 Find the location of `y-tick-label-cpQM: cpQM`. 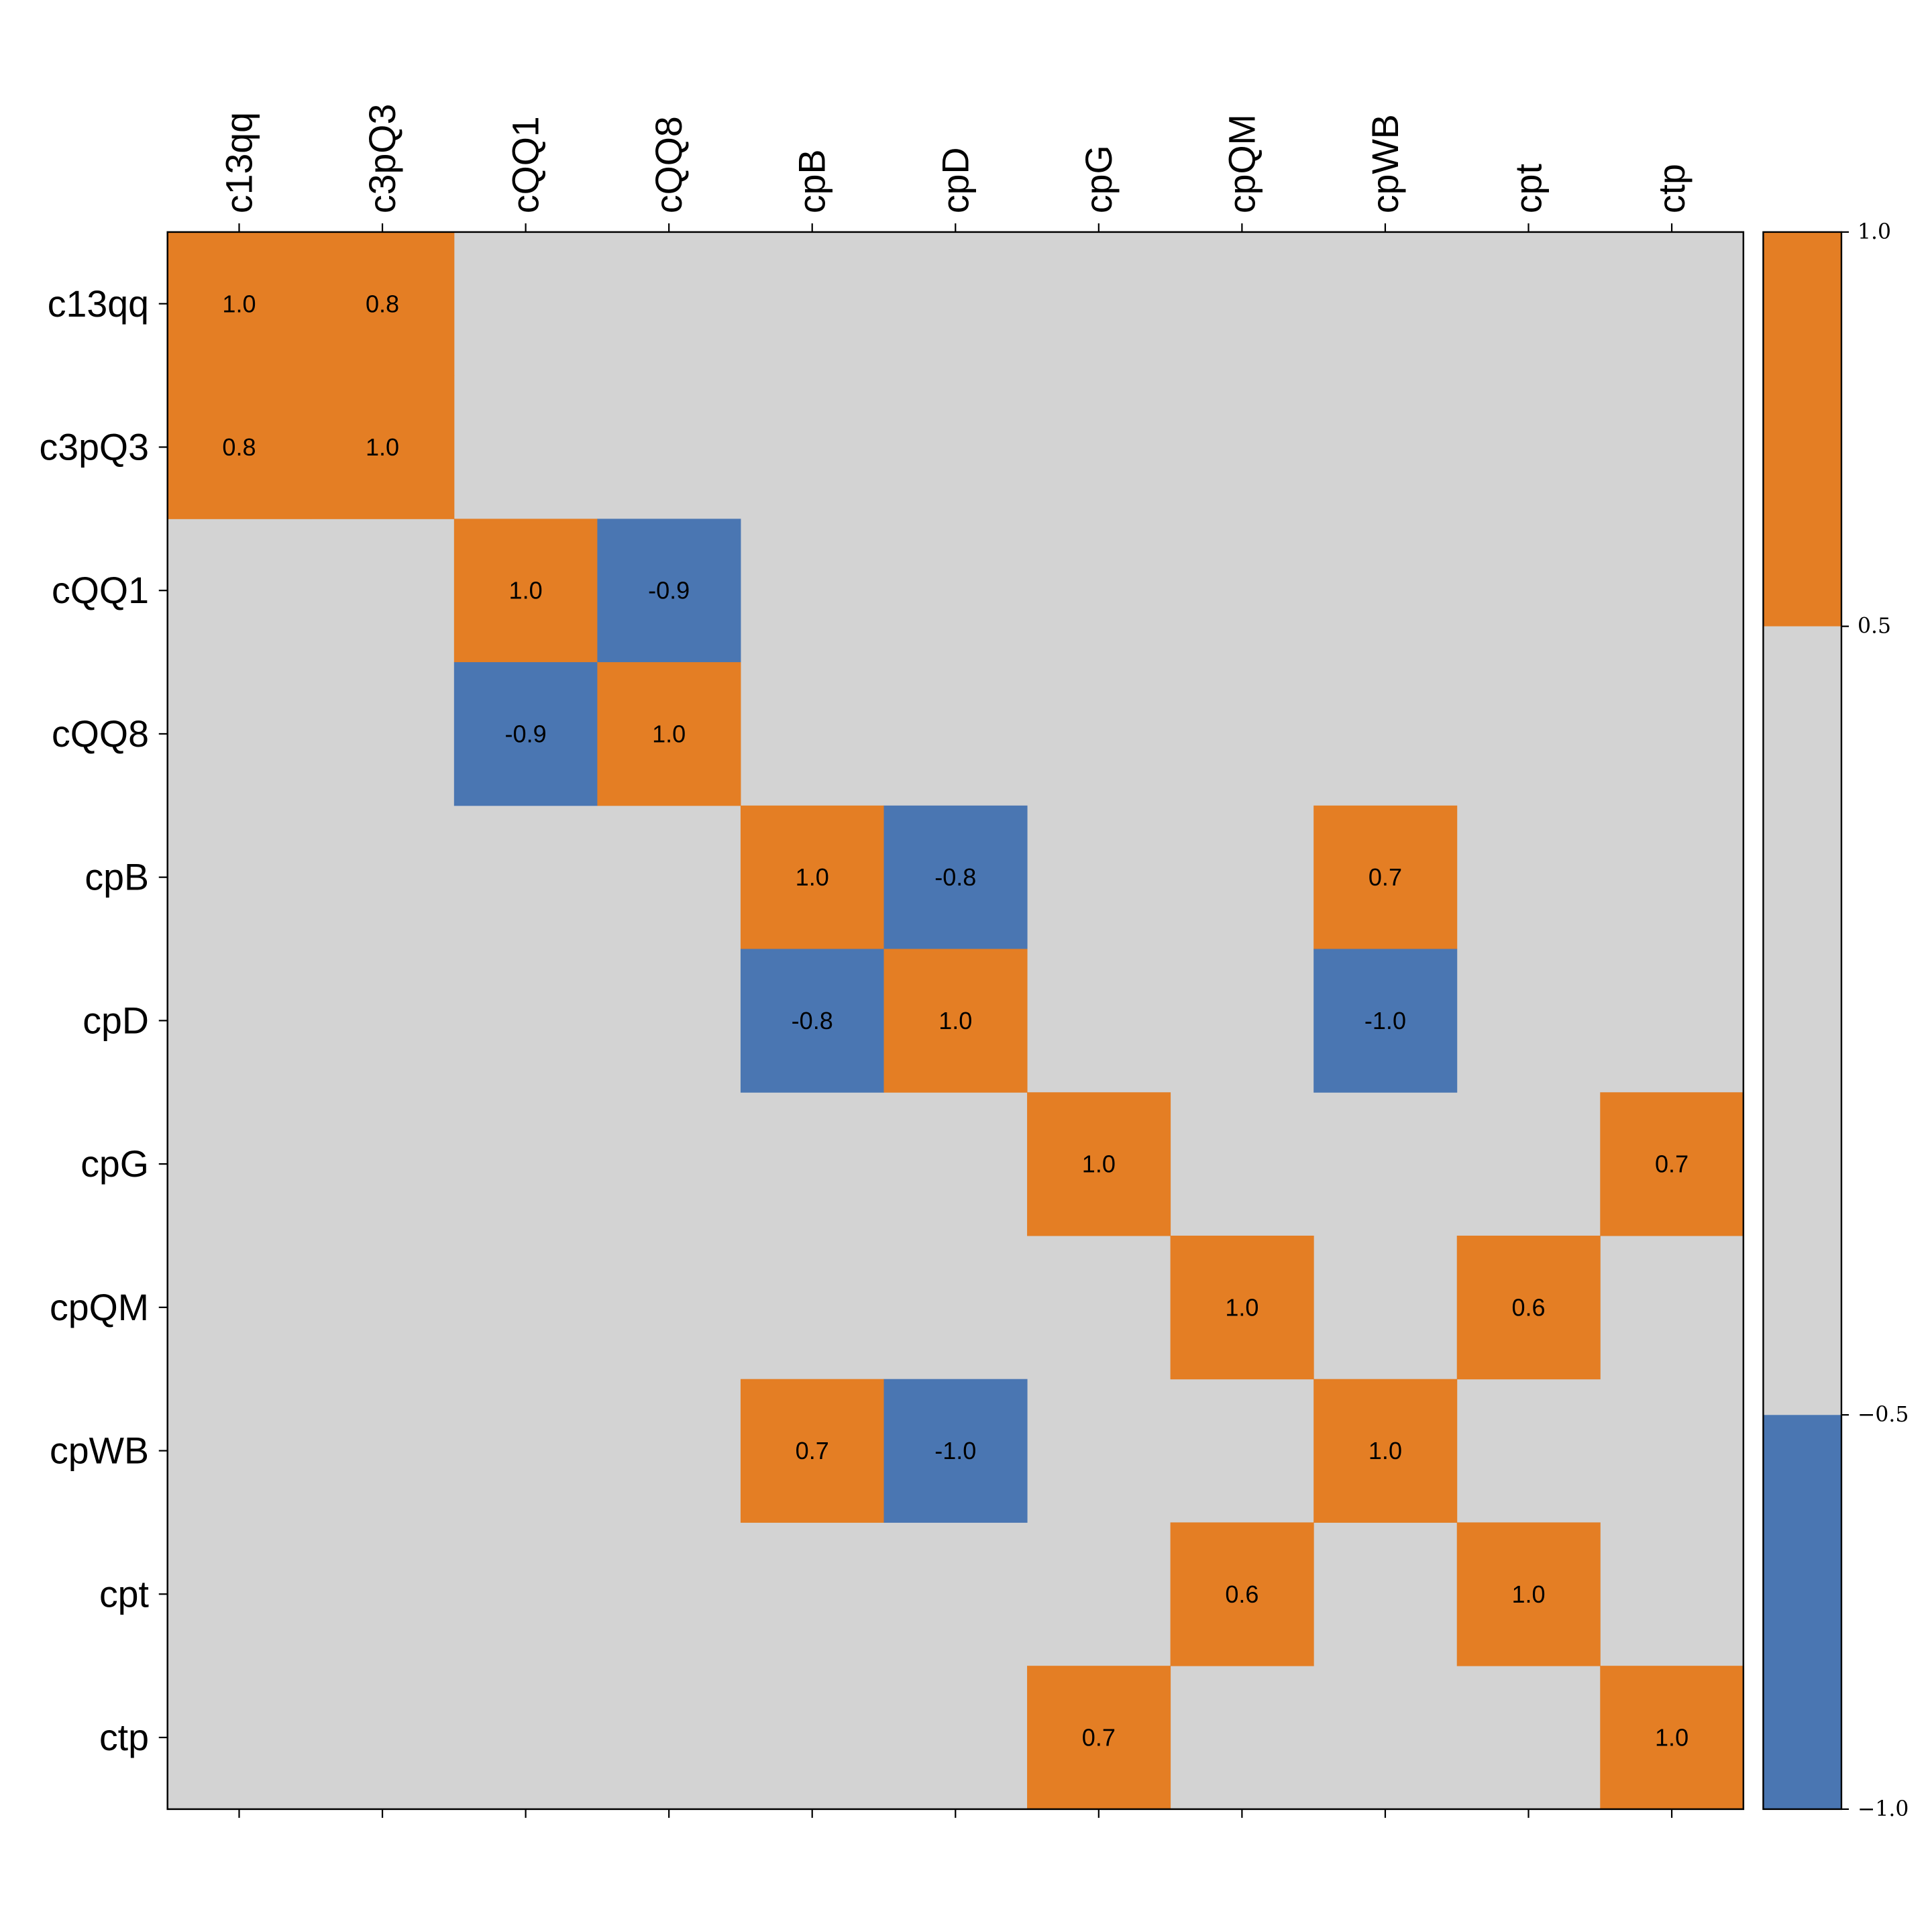

y-tick-label-cpQM: cpQM is located at coordinates (99, 1307).